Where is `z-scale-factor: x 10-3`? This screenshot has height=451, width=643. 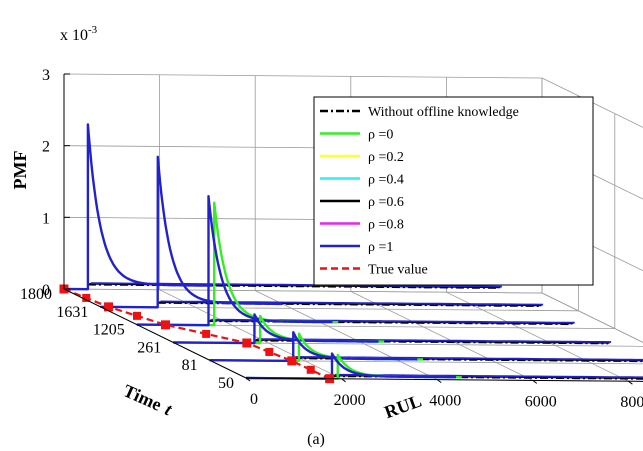
z-scale-factor: x 10-3 is located at coordinates (79, 34).